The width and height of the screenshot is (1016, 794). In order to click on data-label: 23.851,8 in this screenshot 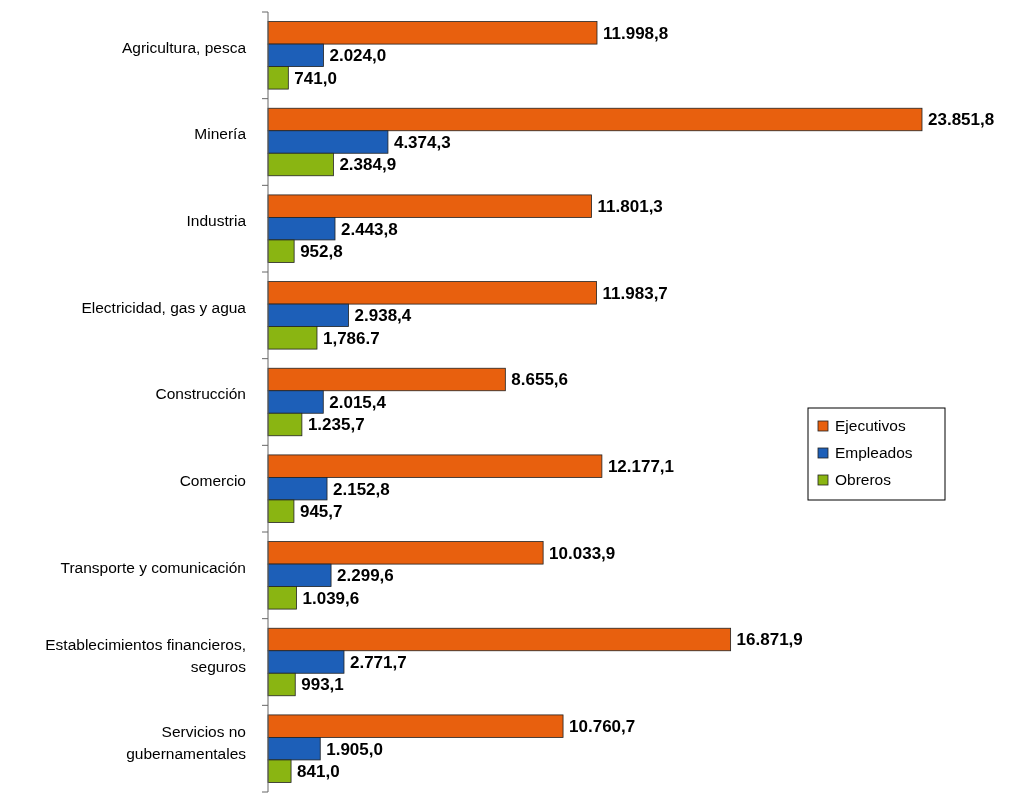, I will do `click(961, 120)`.